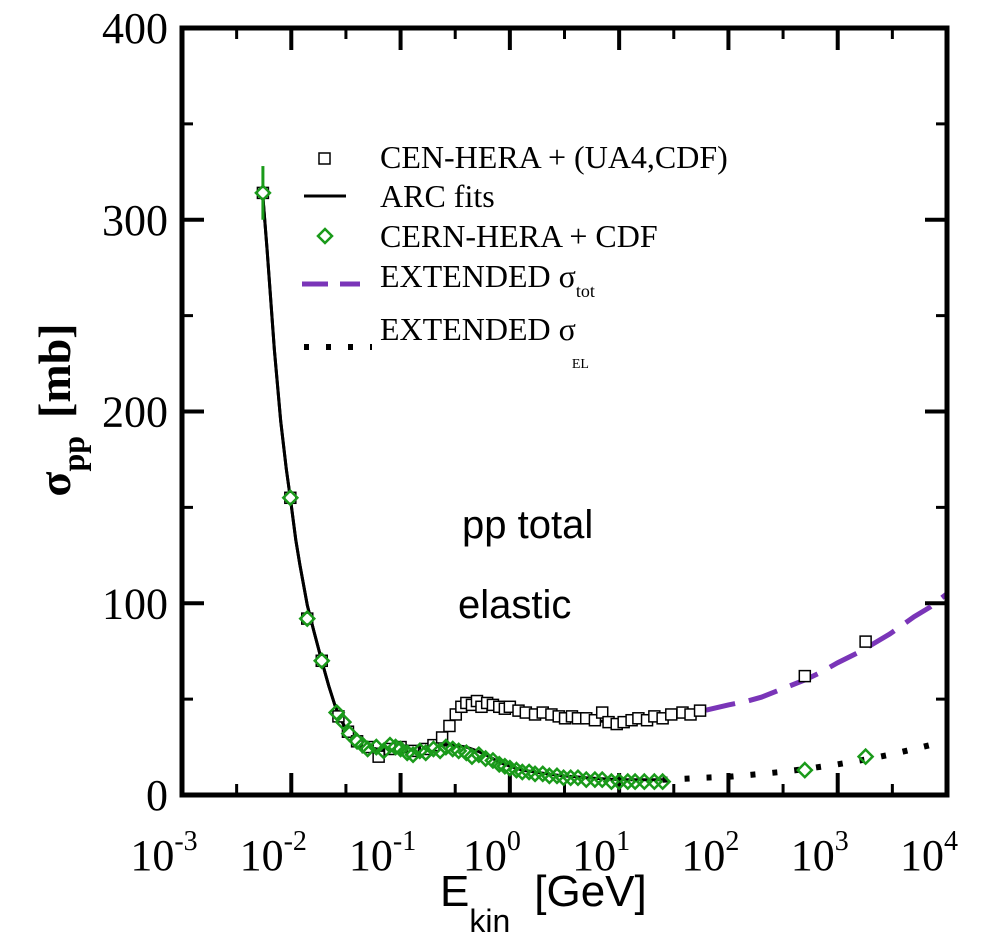  What do you see at coordinates (703, 855) in the screenshot?
I see `x-tick-label-base-5: 10` at bounding box center [703, 855].